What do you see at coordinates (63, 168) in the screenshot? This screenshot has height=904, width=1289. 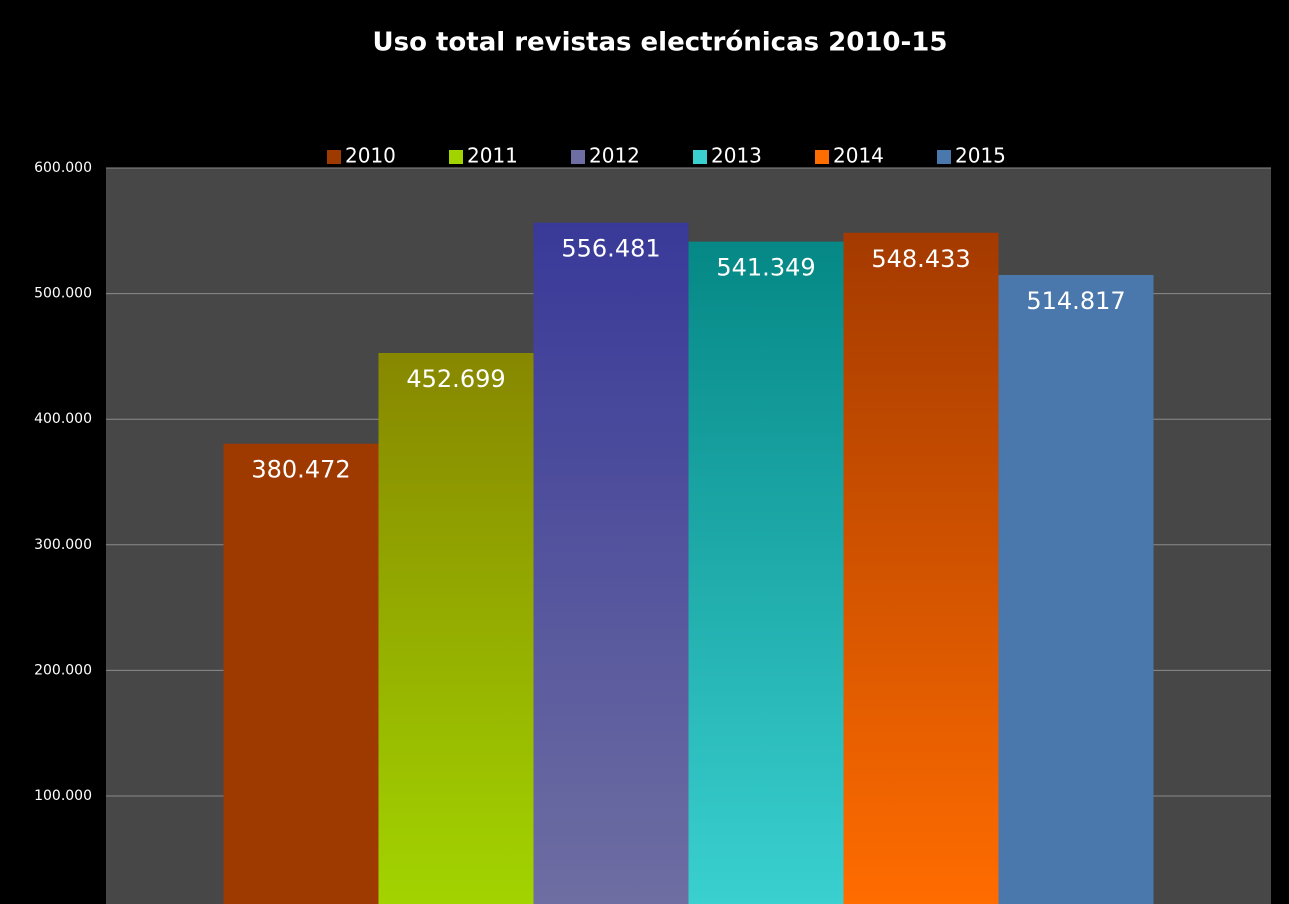 I see `y-tick-label: 600.000` at bounding box center [63, 168].